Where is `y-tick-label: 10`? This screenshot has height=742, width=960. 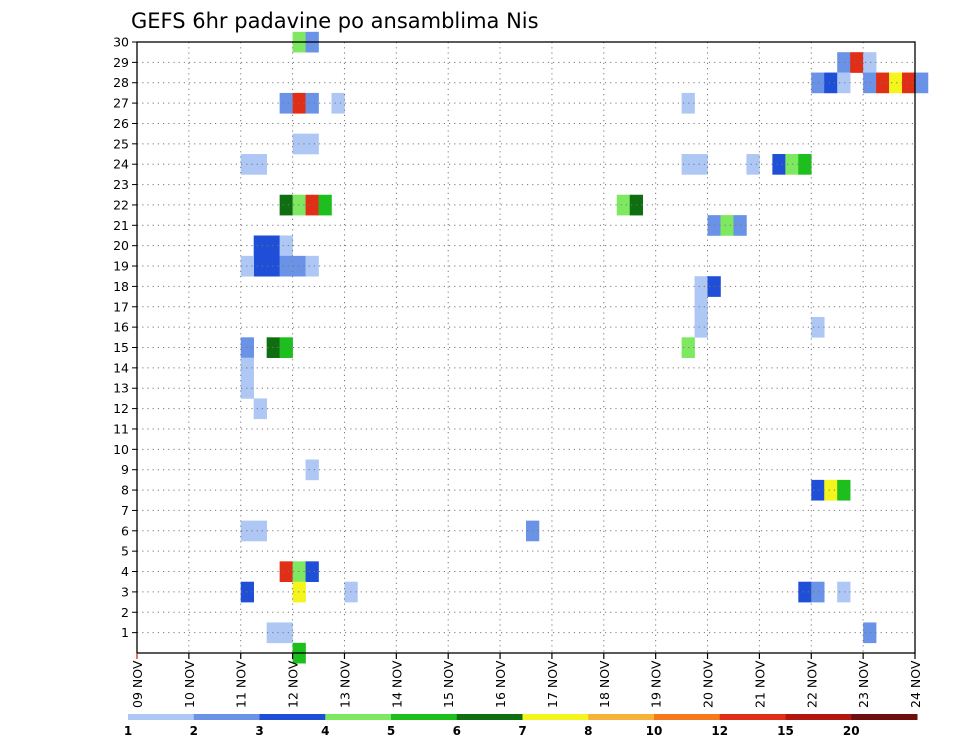
y-tick-label: 10 is located at coordinates (121, 449).